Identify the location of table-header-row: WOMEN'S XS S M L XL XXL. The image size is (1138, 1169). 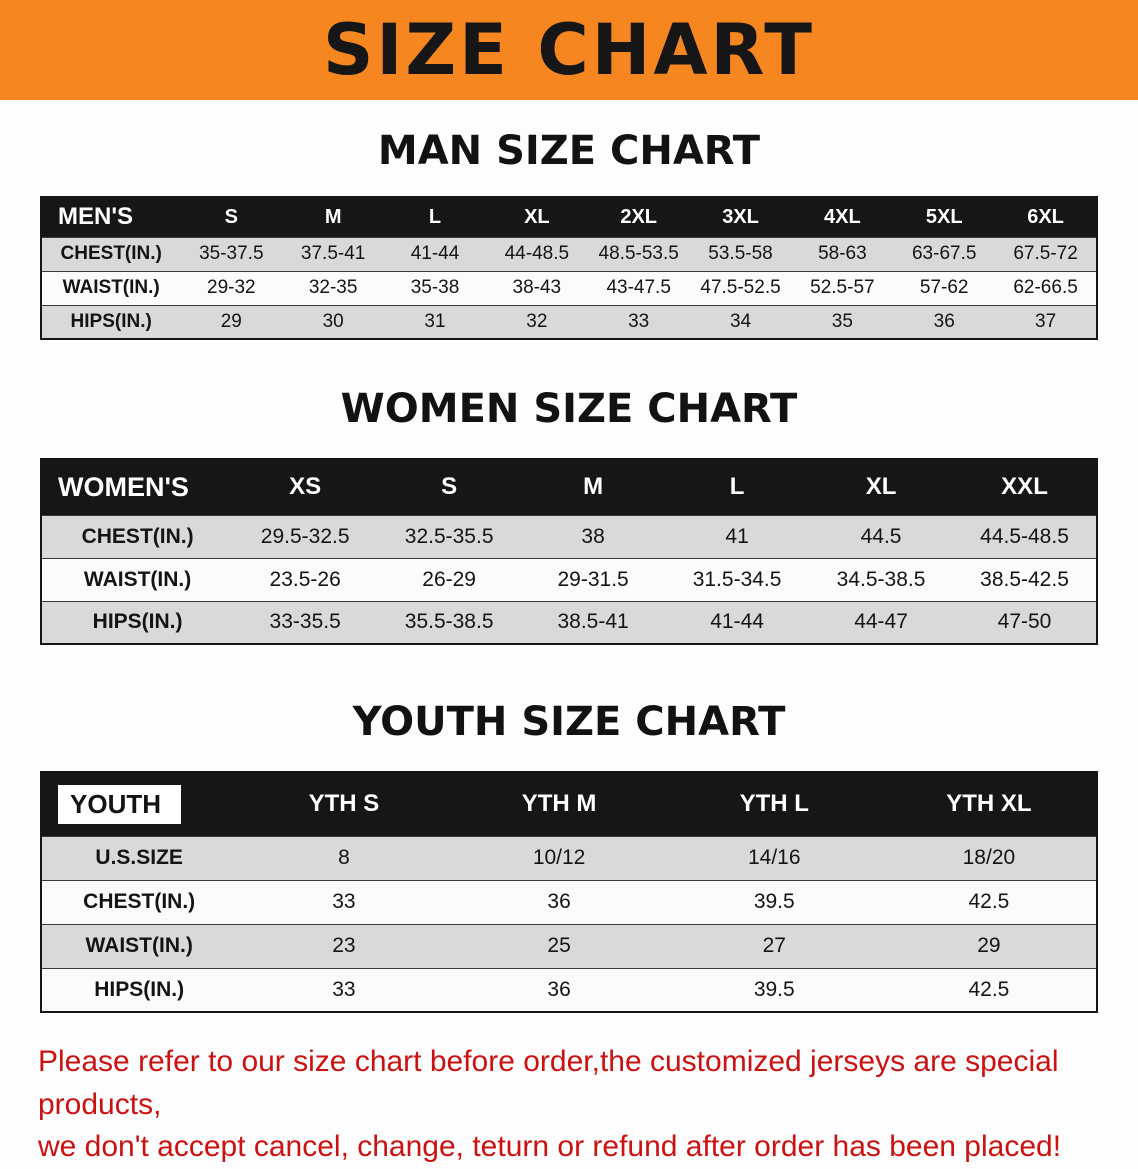
(569, 487).